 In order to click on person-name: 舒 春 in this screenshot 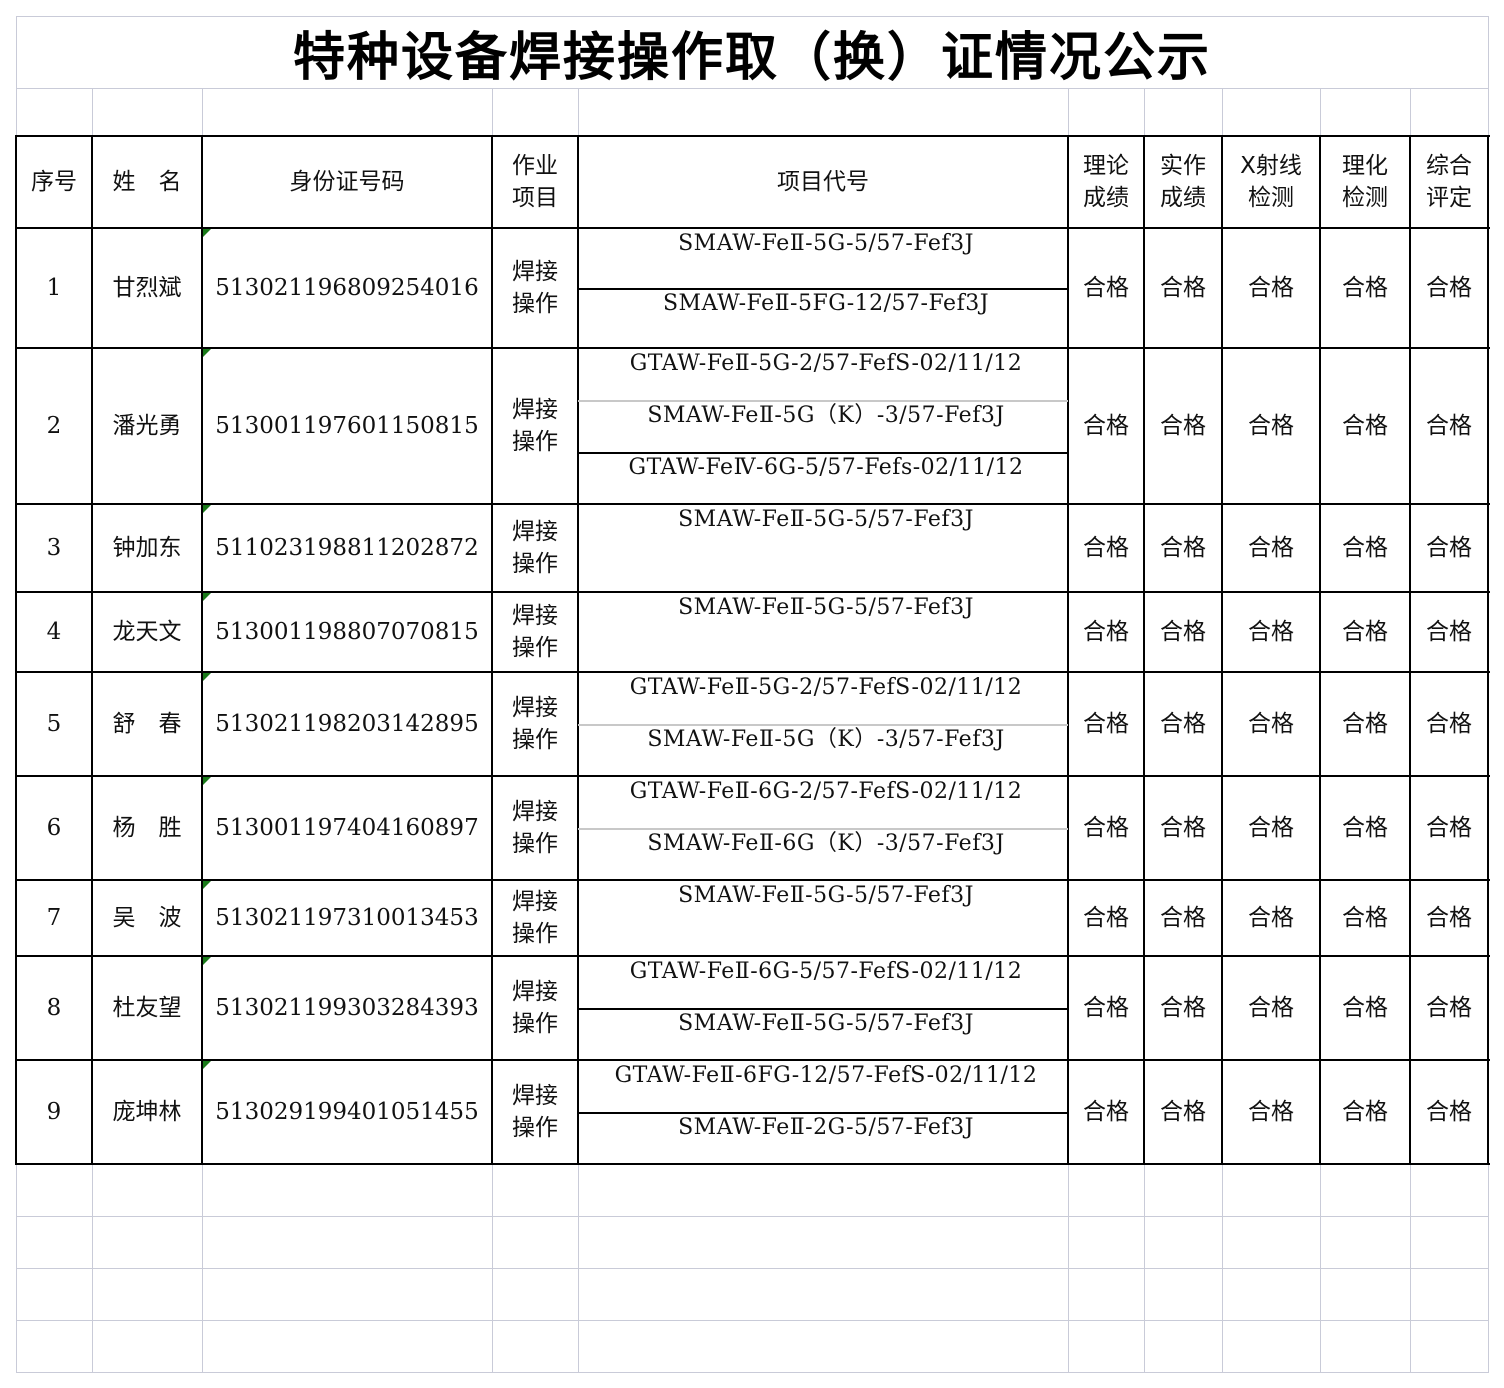, I will do `click(147, 724)`.